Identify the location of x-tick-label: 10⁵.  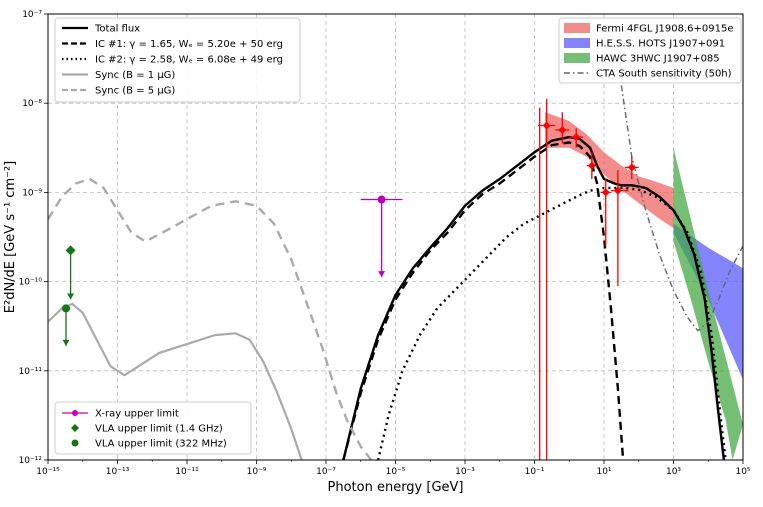
(742, 472).